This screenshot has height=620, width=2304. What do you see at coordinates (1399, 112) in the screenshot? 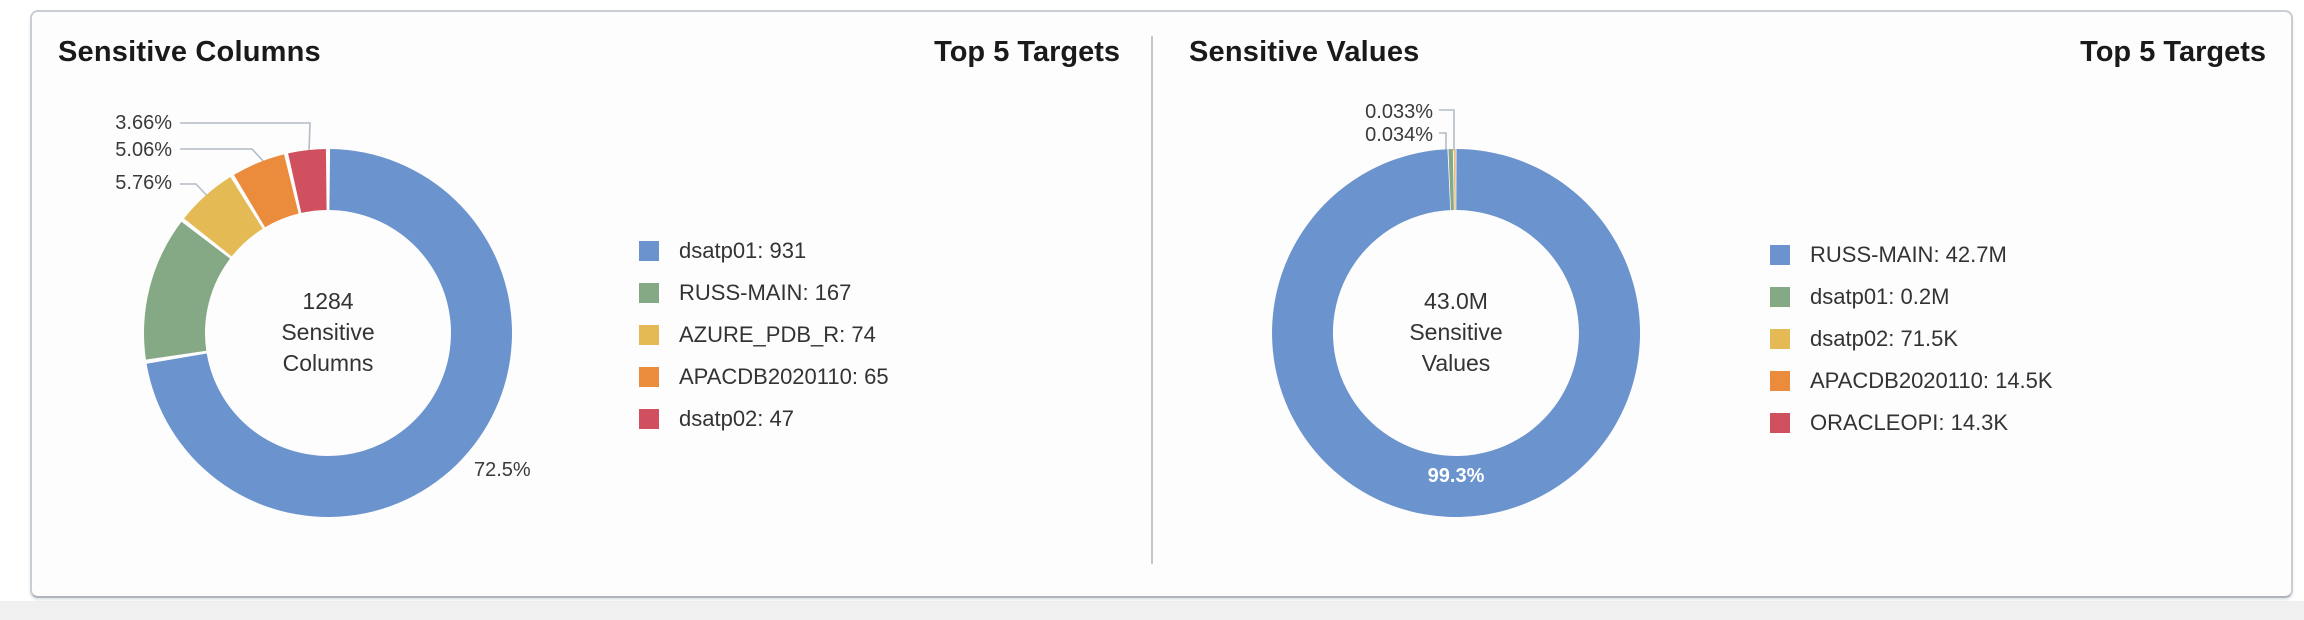
I see `slice-callout-label: 0.033%` at bounding box center [1399, 112].